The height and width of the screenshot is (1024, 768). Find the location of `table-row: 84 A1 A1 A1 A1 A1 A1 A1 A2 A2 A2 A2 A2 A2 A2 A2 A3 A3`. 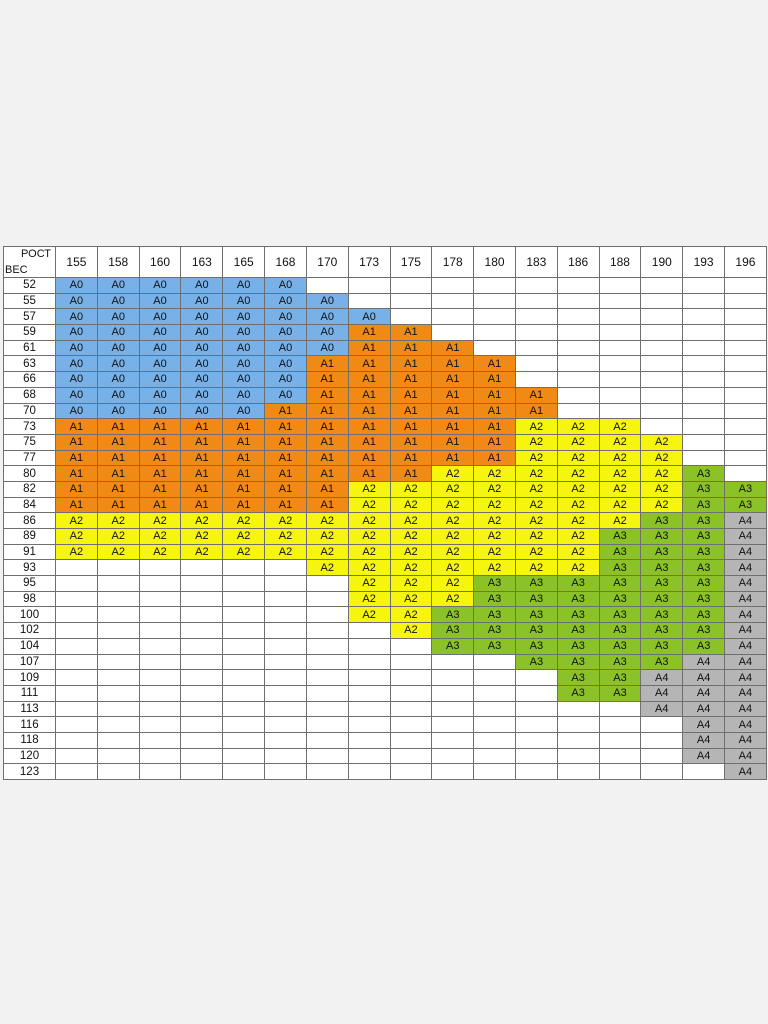

table-row: 84 A1 A1 A1 A1 A1 A1 A1 A2 A2 A2 A2 A2 A2 A2 A2 A3 A3 is located at coordinates (385, 505).